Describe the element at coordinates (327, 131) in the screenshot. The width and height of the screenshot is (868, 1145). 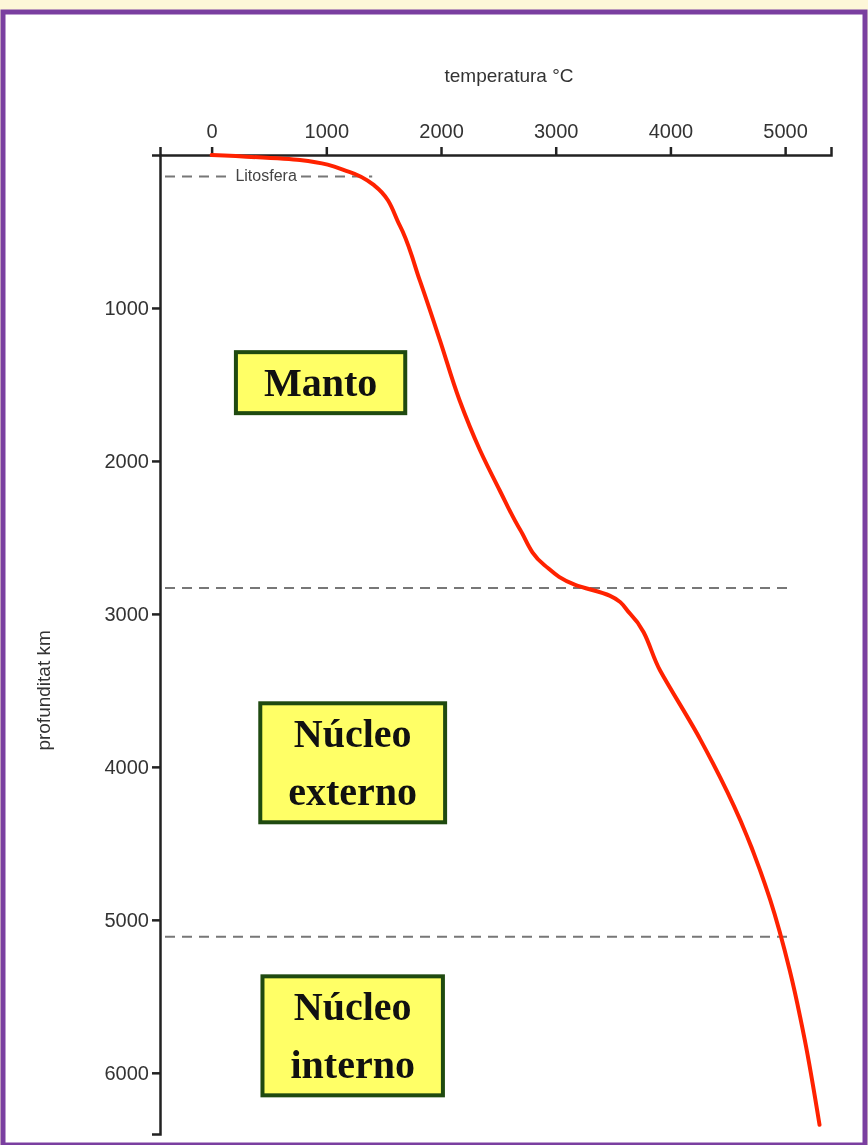
I see `x-tick-label: 1000` at that location.